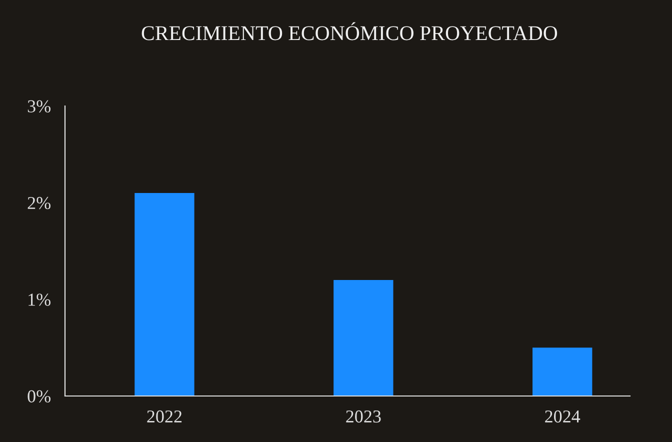 The image size is (672, 442). Describe the element at coordinates (164, 416) in the screenshot. I see `x-tick-label: 2022` at that location.